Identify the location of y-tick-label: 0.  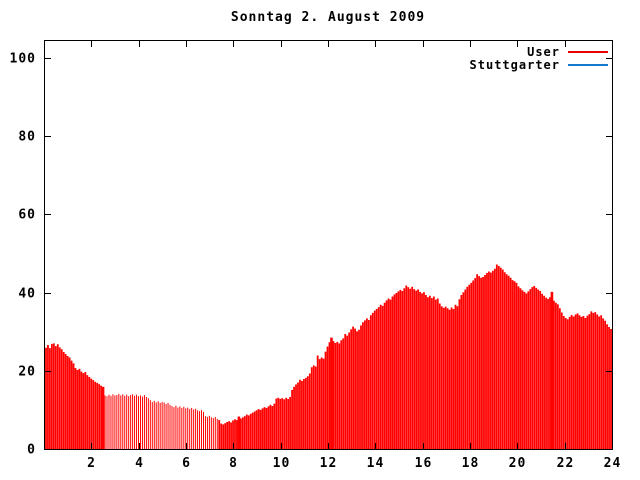
(31, 450).